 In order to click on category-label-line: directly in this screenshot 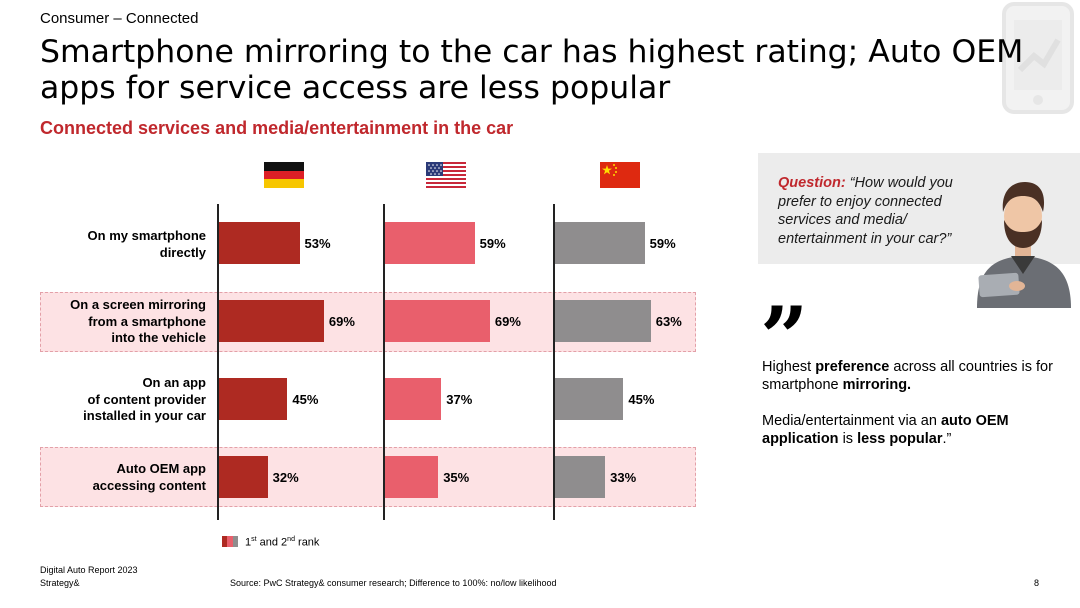, I will do `click(182, 252)`.